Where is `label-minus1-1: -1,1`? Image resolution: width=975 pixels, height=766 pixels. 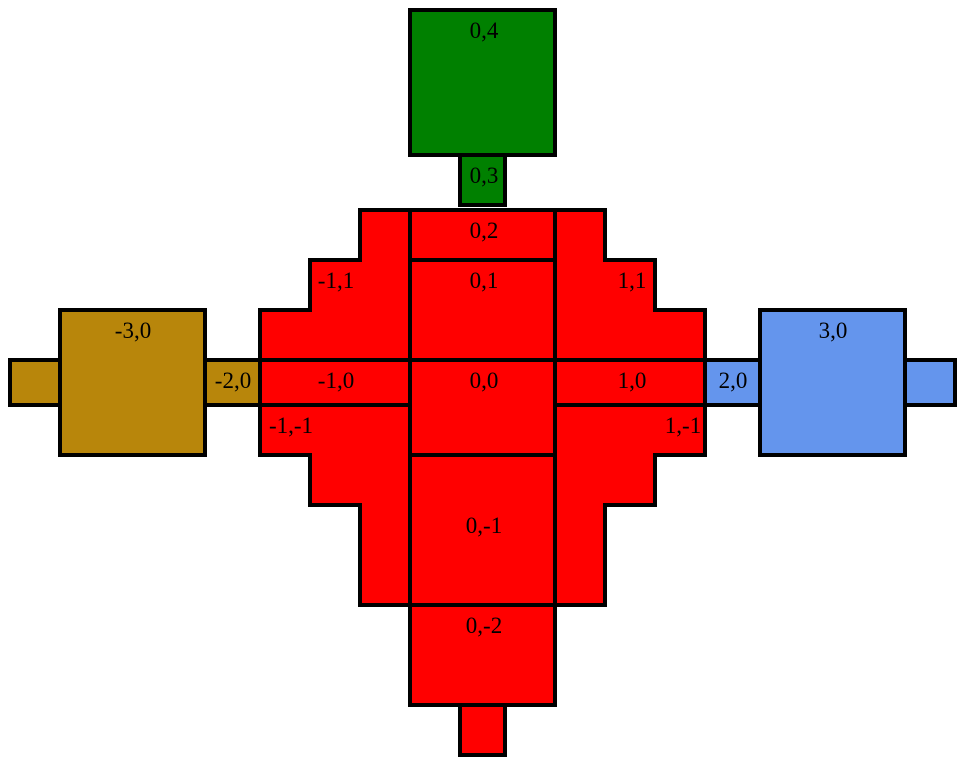
label-minus1-1: -1,1 is located at coordinates (336, 280).